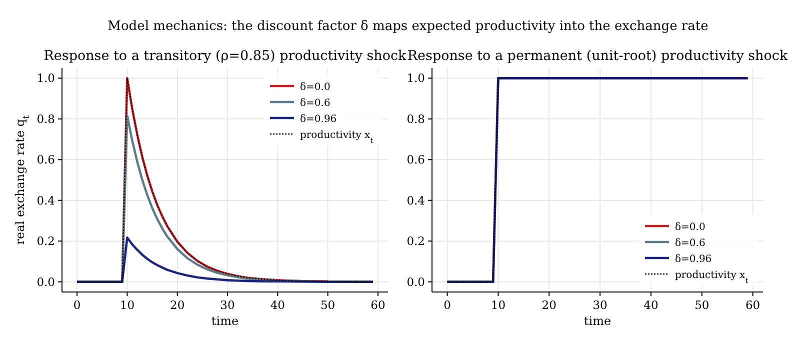  What do you see at coordinates (597, 56) in the screenshot?
I see `chart-title: Response to a permanent (unit-root) productivity shock` at bounding box center [597, 56].